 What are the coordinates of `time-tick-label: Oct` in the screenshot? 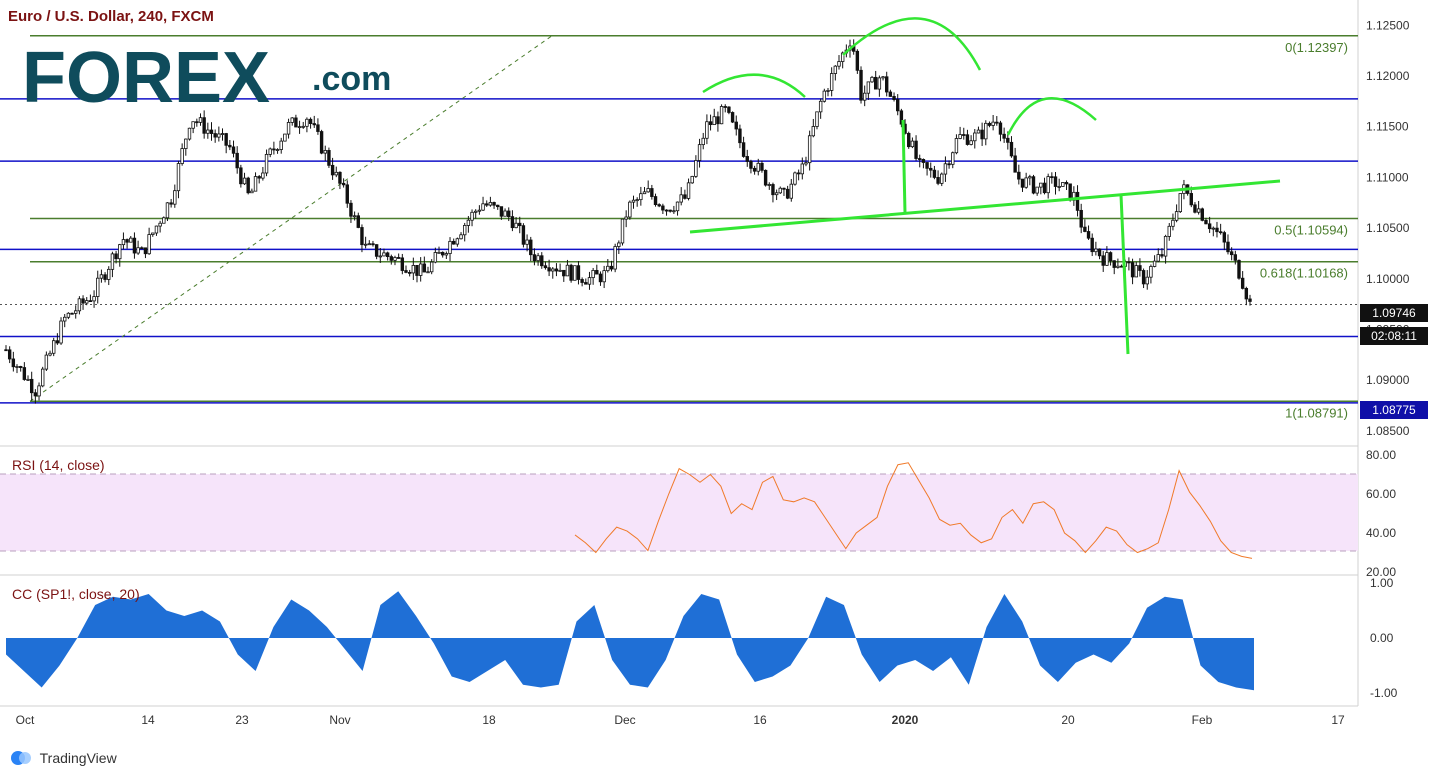 It's located at (25, 720).